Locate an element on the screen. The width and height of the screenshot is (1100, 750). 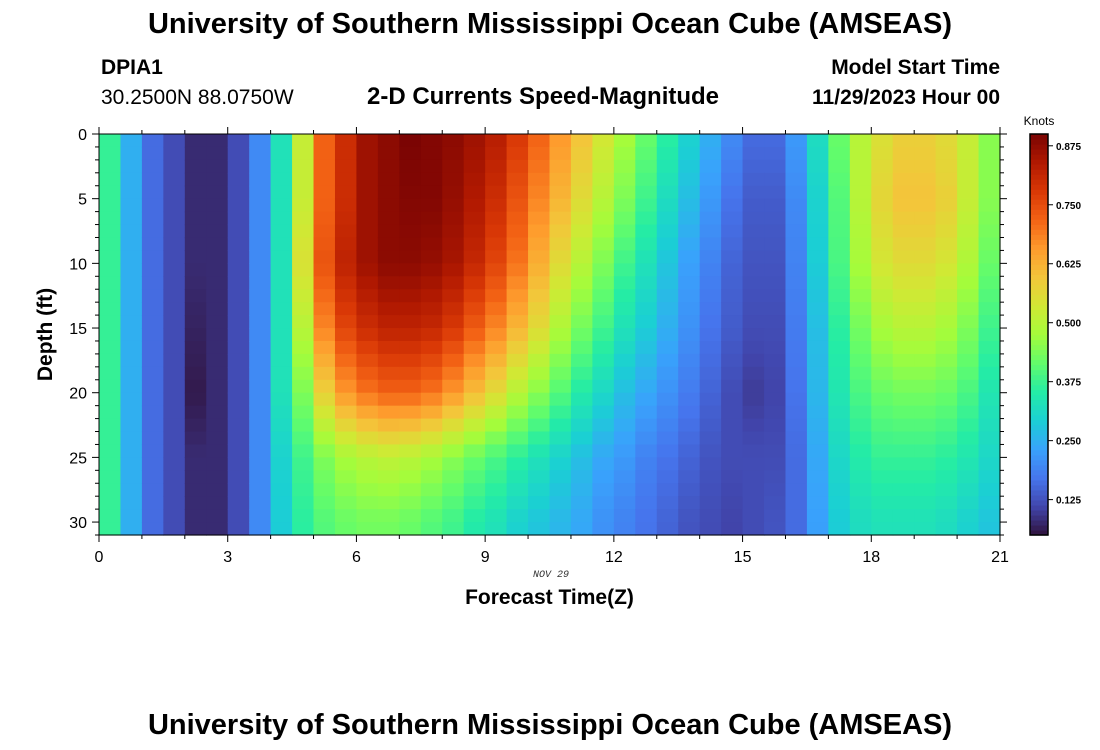
x-tick-label: 0 is located at coordinates (99, 557).